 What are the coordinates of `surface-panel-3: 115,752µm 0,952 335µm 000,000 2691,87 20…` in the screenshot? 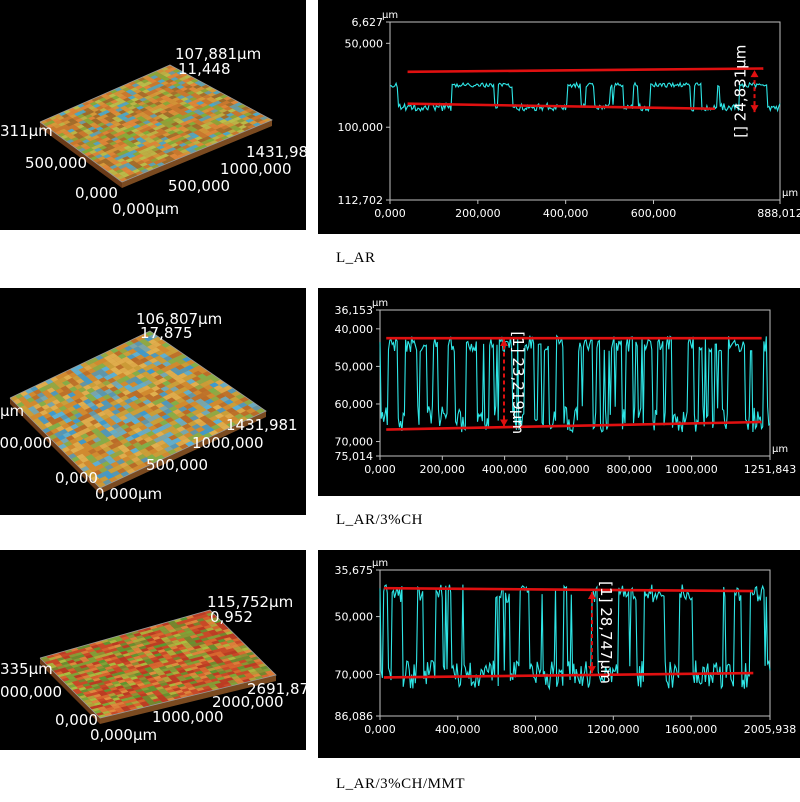 It's located at (153, 650).